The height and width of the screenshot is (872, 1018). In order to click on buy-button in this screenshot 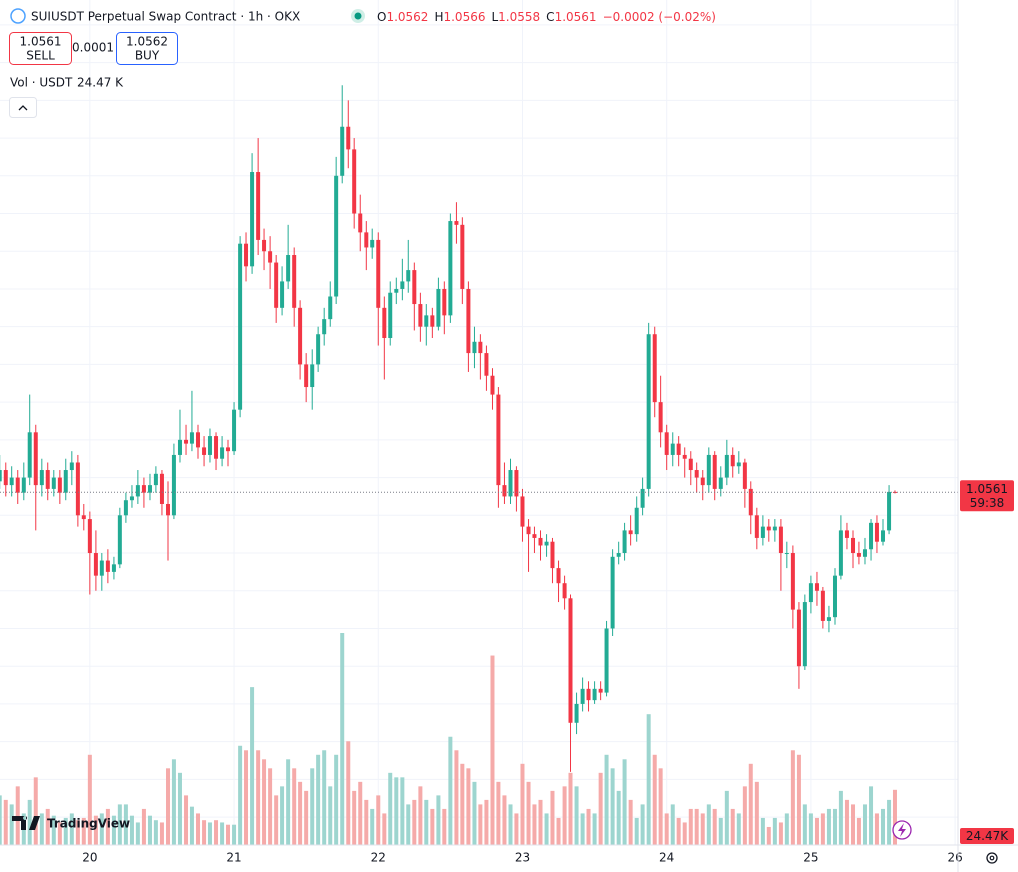, I will do `click(147, 48)`.